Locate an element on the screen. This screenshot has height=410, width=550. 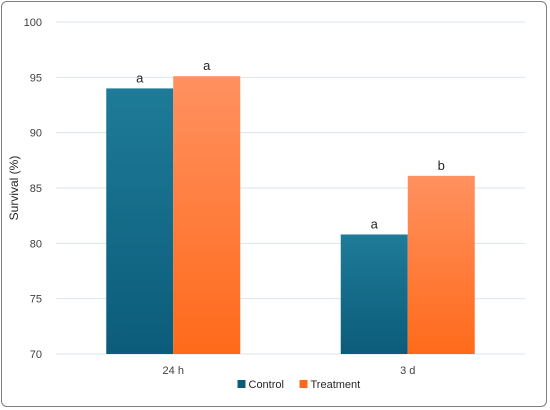
legend: Control Treatment is located at coordinates (299, 385).